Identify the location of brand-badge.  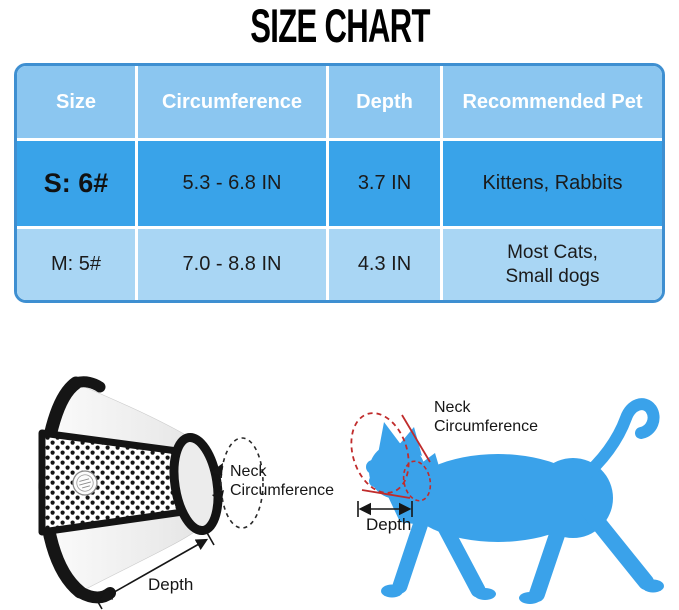
(85, 483).